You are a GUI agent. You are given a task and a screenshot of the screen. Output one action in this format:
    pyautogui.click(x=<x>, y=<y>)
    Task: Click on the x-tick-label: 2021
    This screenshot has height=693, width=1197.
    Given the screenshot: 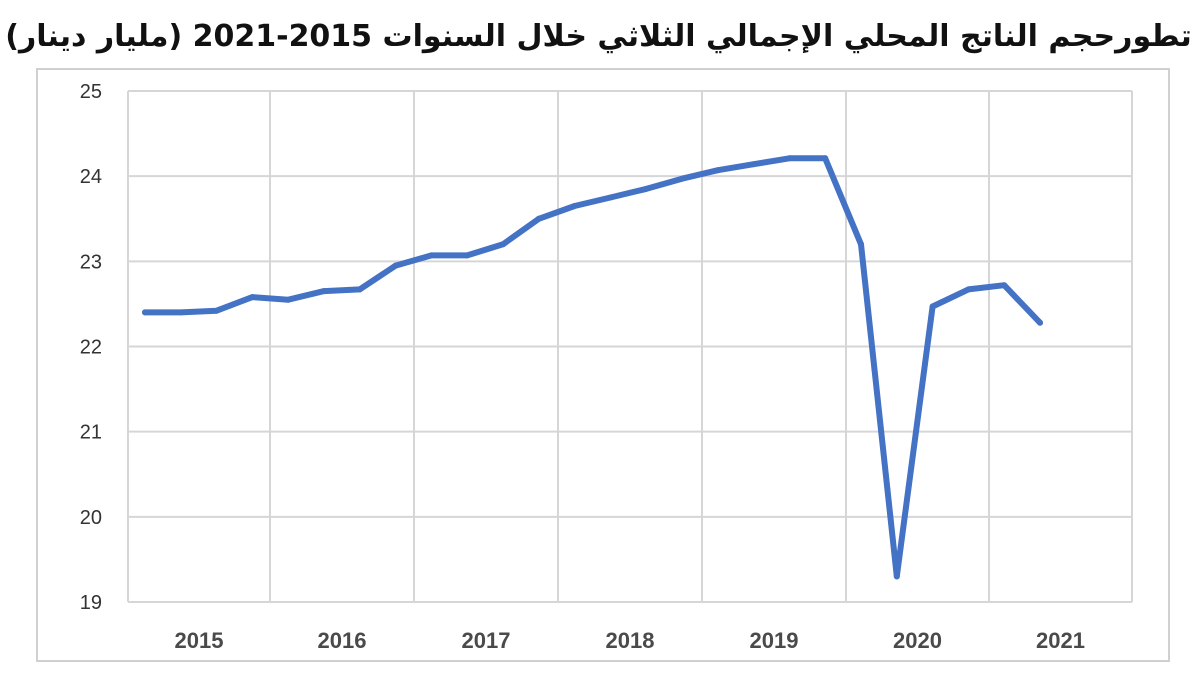 What is the action you would take?
    pyautogui.click(x=1060, y=640)
    